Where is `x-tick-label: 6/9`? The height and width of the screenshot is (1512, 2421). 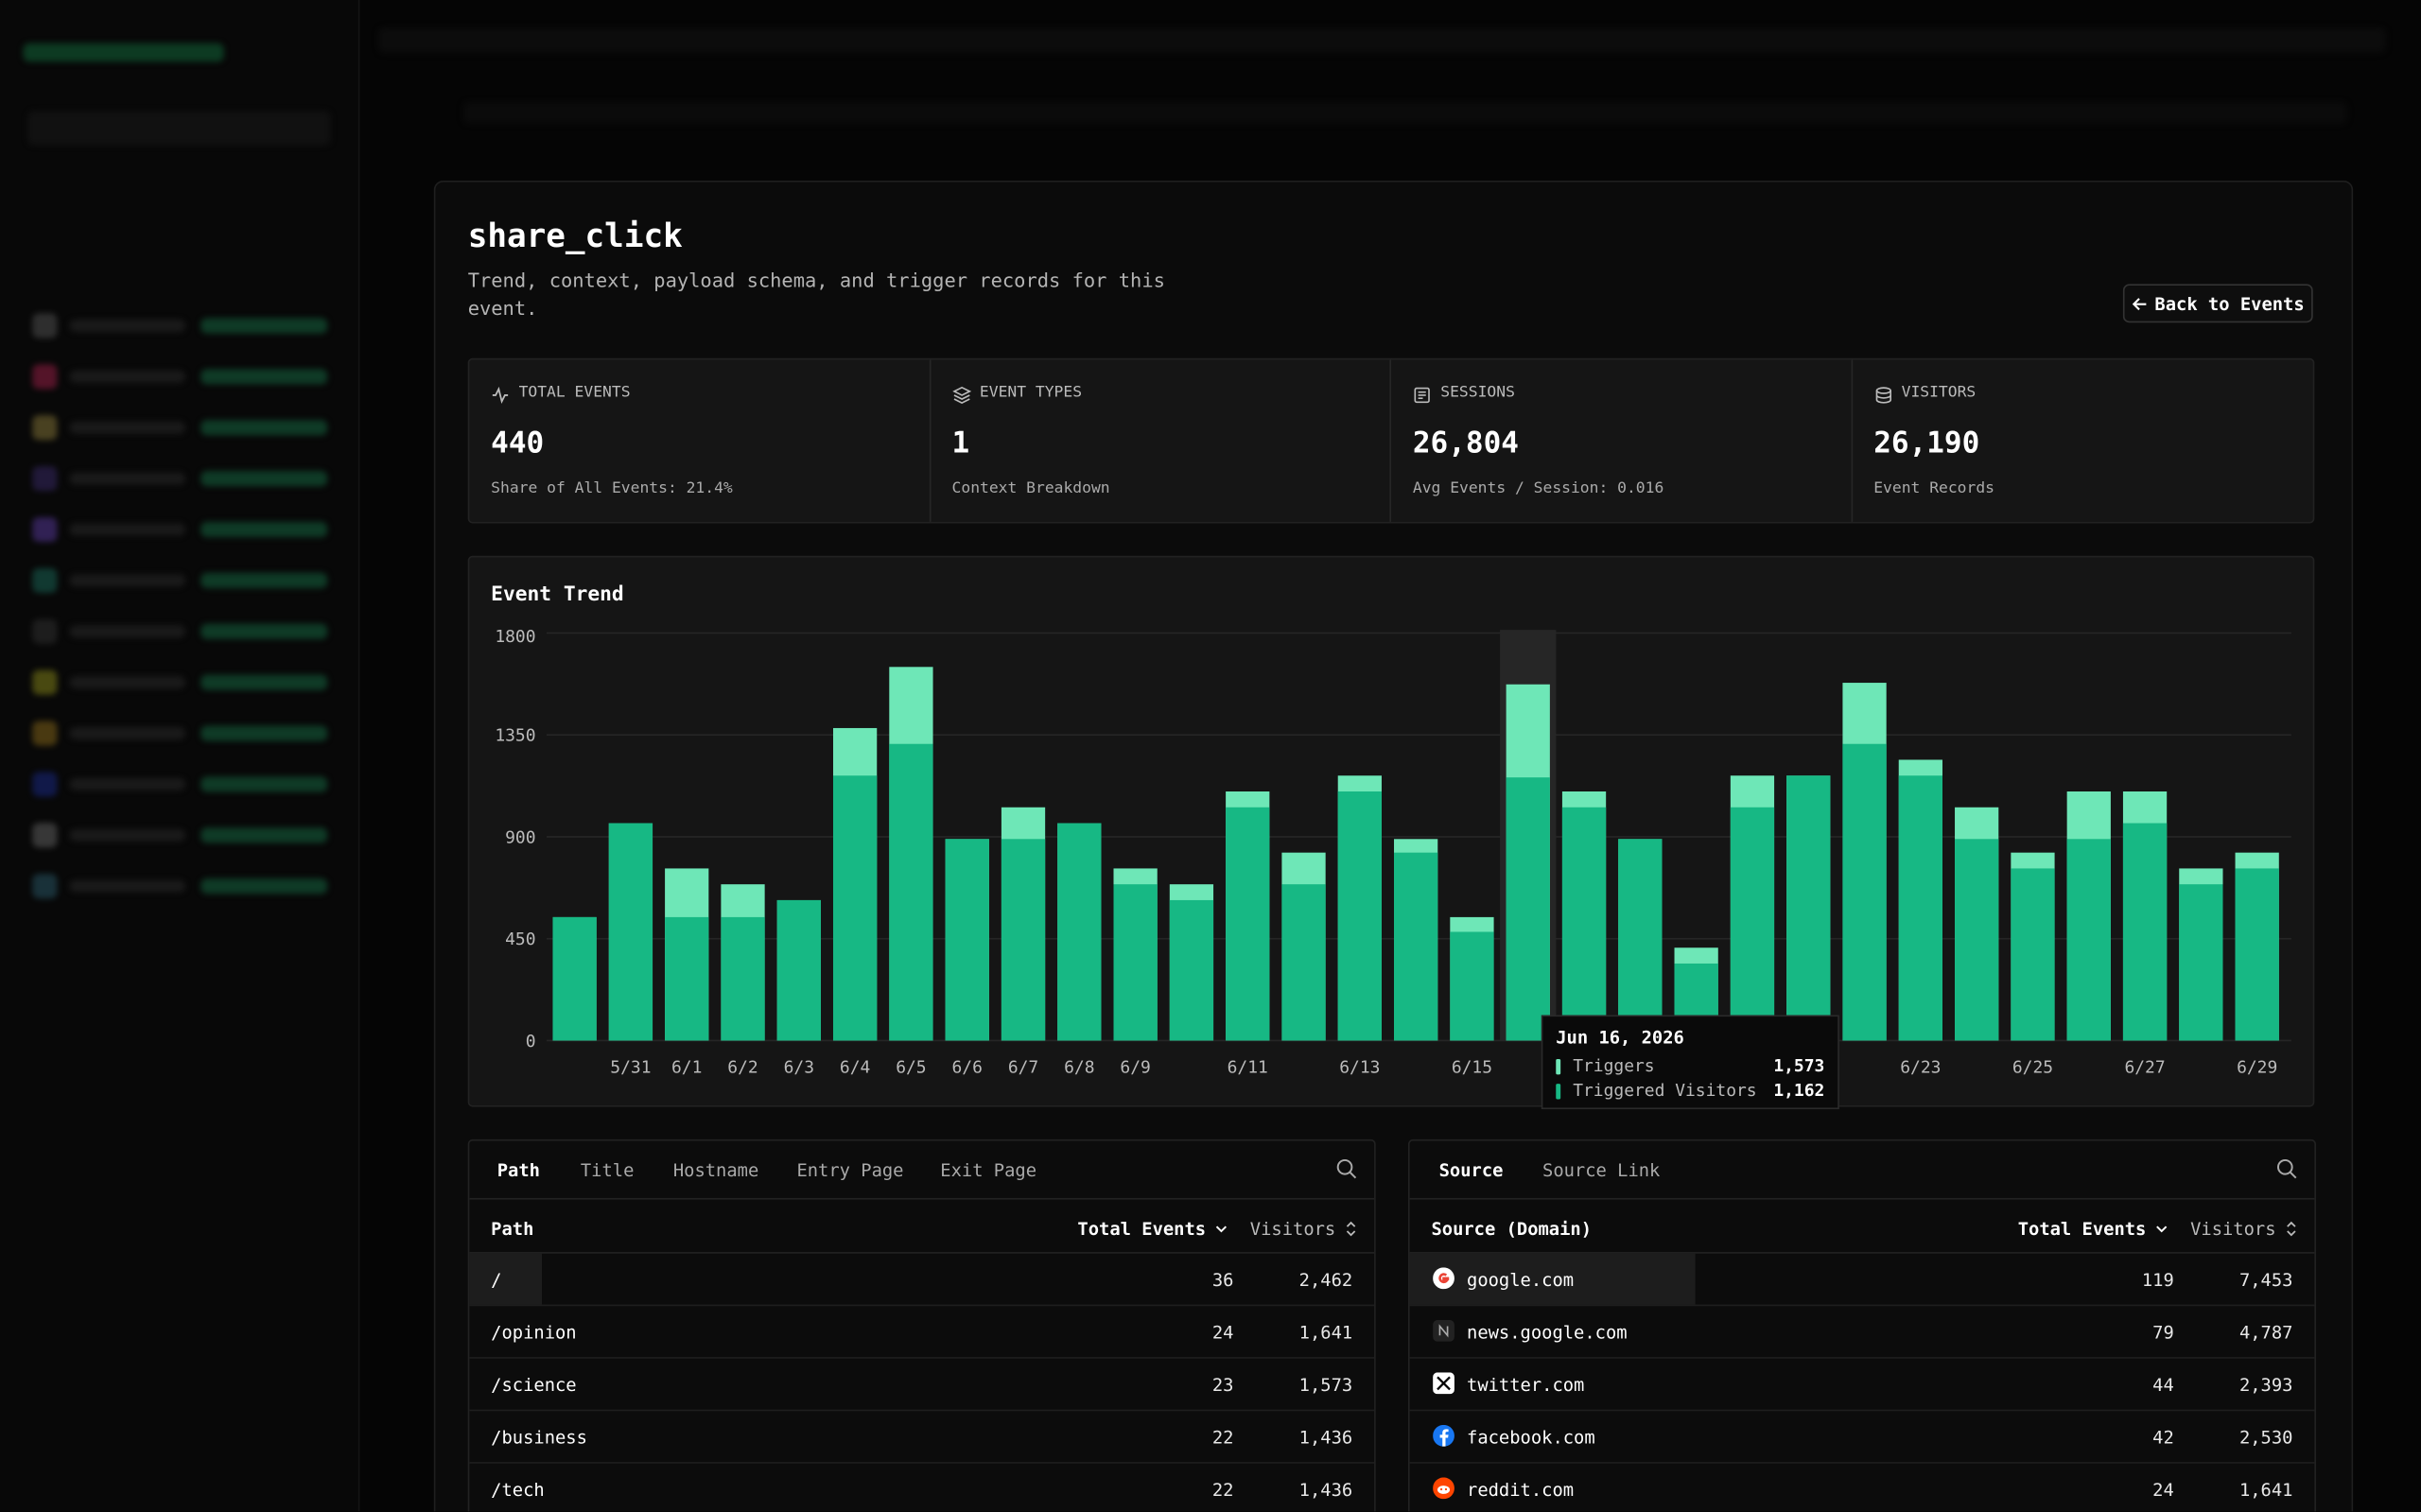 x-tick-label: 6/9 is located at coordinates (1135, 1068).